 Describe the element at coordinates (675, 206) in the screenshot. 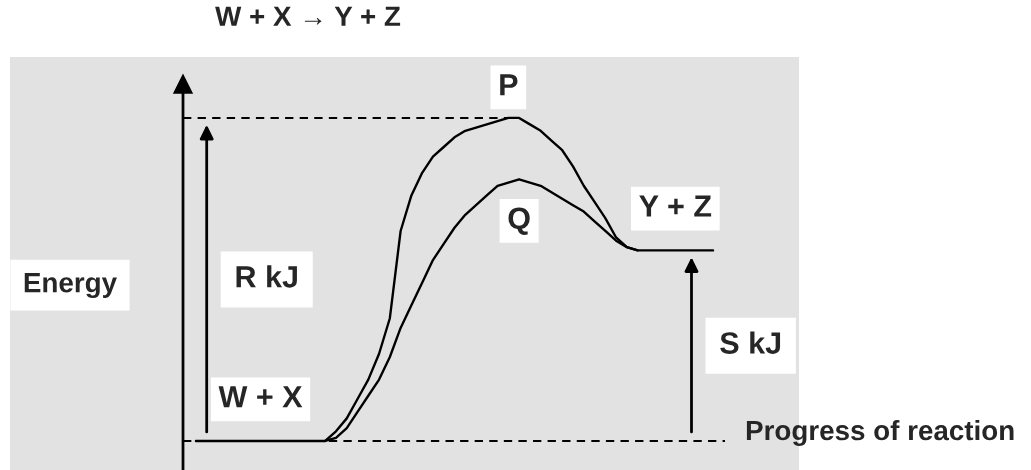

I see `annotation: Y + Z` at that location.